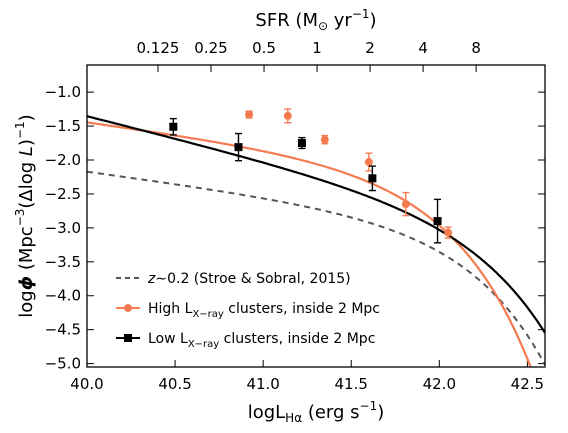 The width and height of the screenshot is (568, 433). I want to click on x-axis-title: logLHα (erg s−1), so click(316, 412).